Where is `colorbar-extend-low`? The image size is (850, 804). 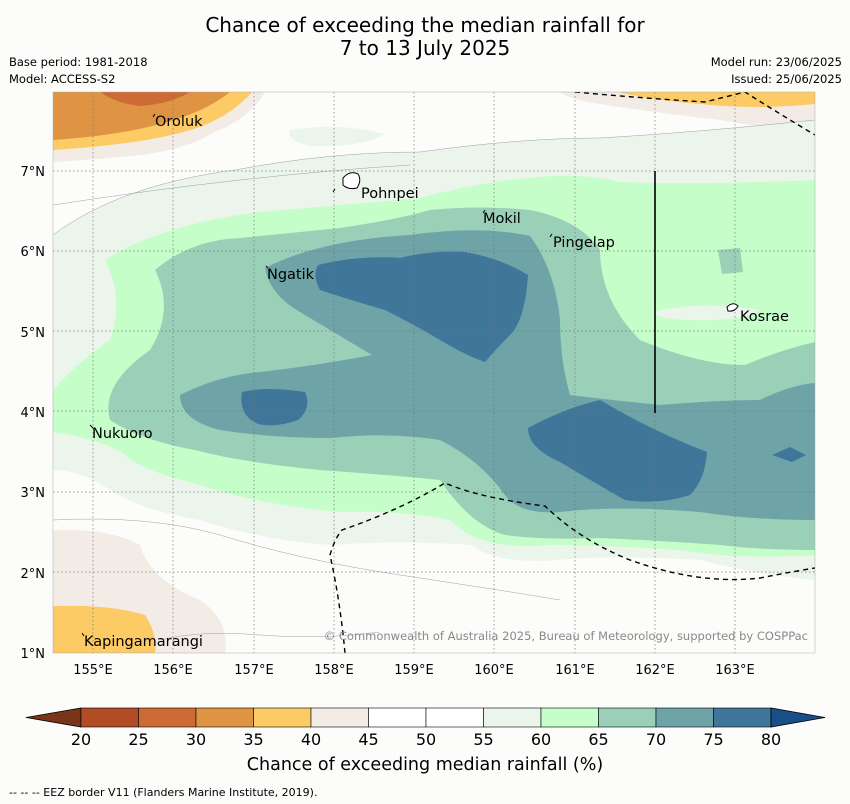
colorbar-extend-low is located at coordinates (53, 717).